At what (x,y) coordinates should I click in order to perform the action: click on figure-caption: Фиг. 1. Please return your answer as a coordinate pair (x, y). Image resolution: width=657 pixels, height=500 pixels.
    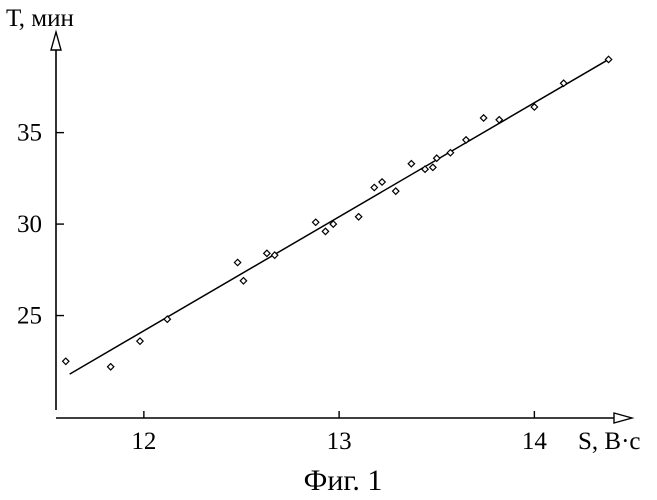
    Looking at the image, I should click on (343, 480).